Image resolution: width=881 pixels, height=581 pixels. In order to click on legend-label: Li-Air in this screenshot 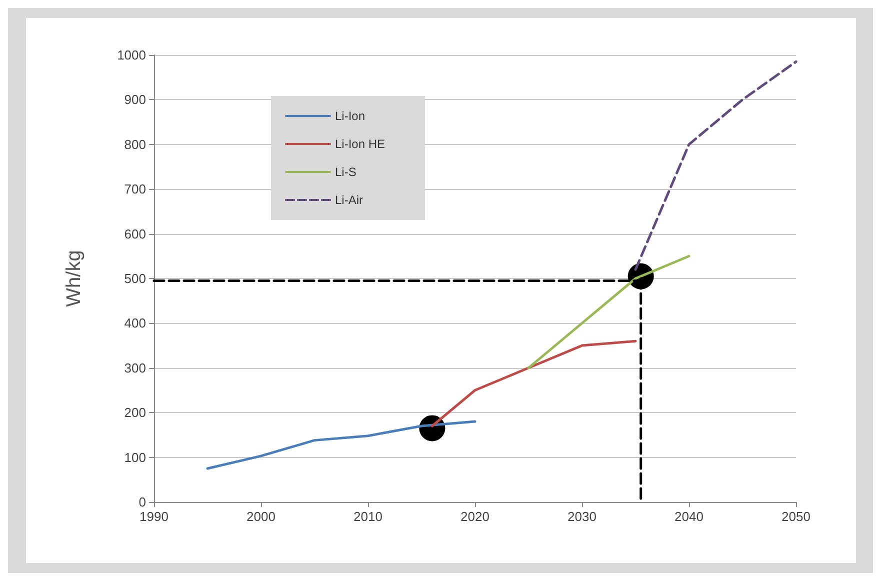, I will do `click(349, 200)`.